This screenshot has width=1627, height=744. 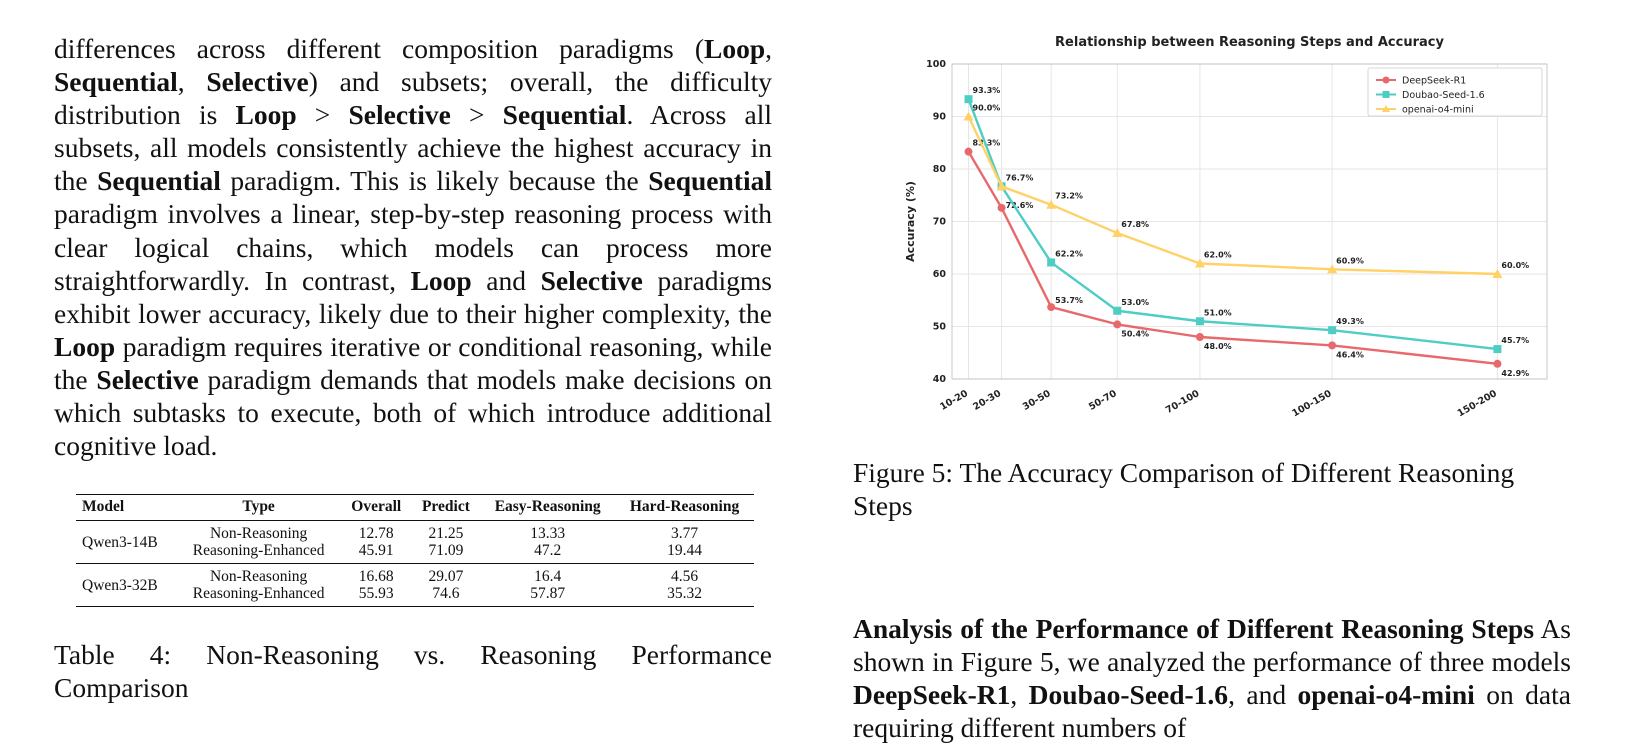 I want to click on table-cell: 19.44, so click(x=684, y=553).